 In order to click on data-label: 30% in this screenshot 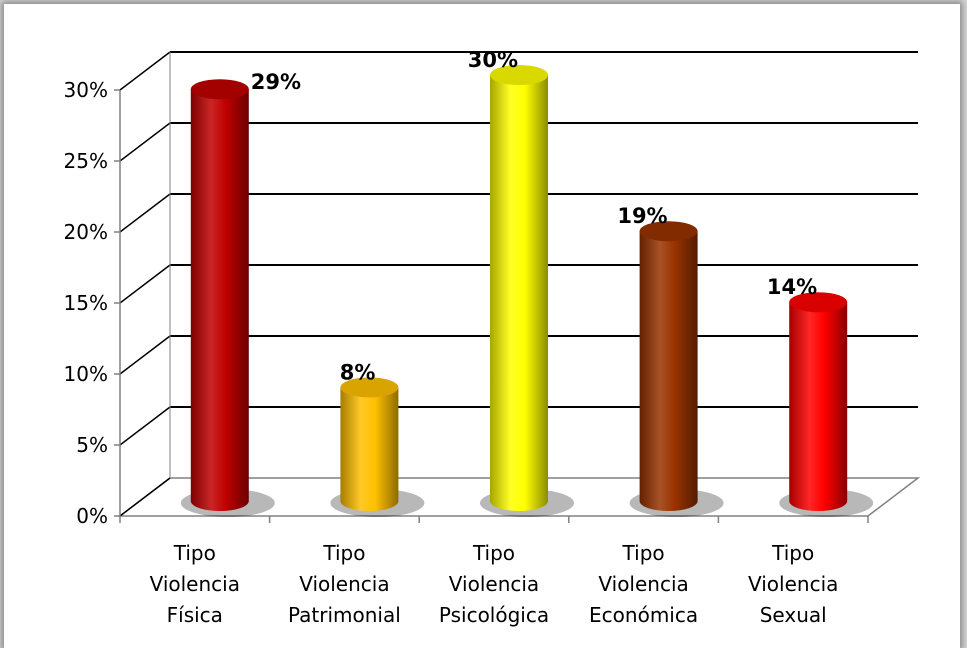, I will do `click(493, 60)`.